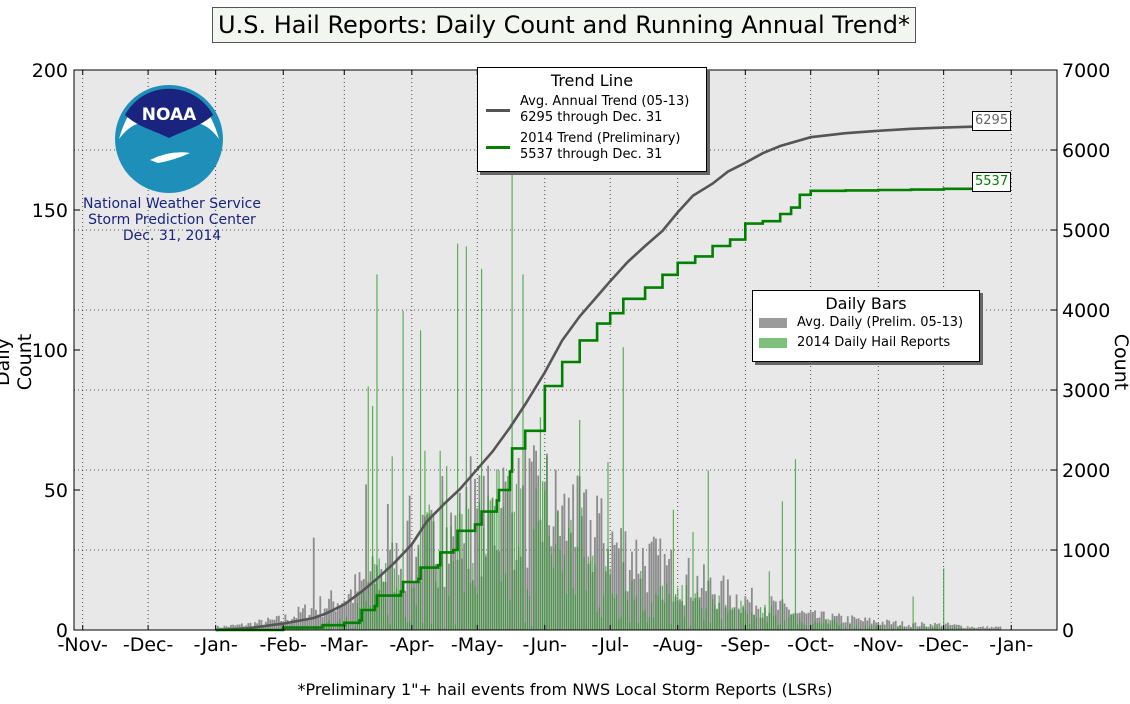 The height and width of the screenshot is (704, 1130). Describe the element at coordinates (605, 101) in the screenshot. I see `trend-legend-avg-line1: Avg. Annual Trend (05-13)` at that location.